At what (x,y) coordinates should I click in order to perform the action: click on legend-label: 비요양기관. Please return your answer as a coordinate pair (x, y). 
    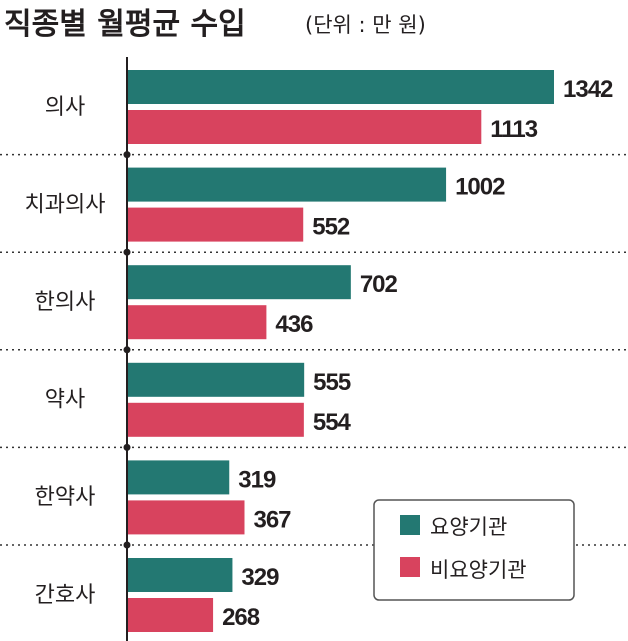
    Looking at the image, I should click on (478, 570).